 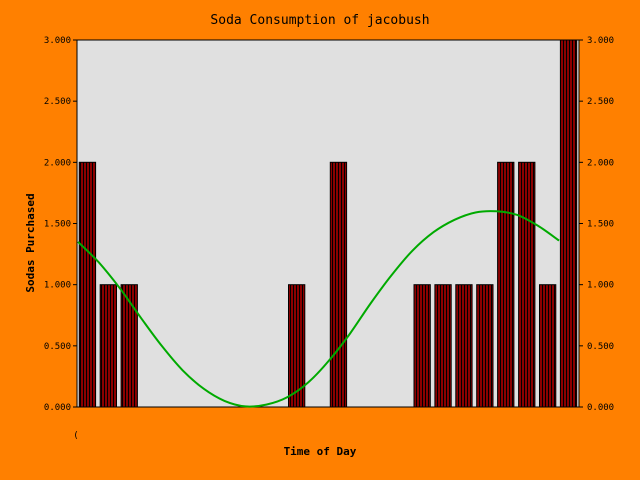 What do you see at coordinates (57, 286) in the screenshot?
I see `y-tick-label-left: 1.000` at bounding box center [57, 286].